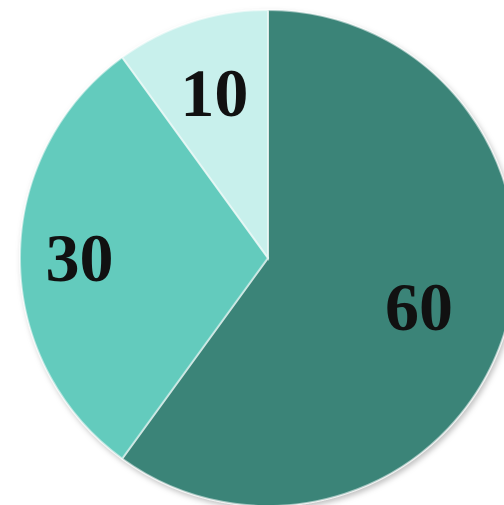 This screenshot has height=505, width=504. Describe the element at coordinates (419, 307) in the screenshot. I see `pie-data-label-0: 60` at that location.